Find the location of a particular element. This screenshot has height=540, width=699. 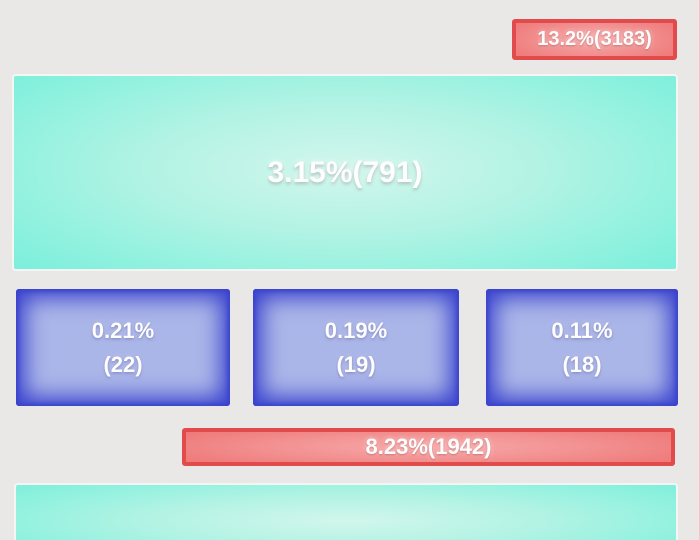

stat-block-badge: 13.2%(3183) is located at coordinates (594, 39).